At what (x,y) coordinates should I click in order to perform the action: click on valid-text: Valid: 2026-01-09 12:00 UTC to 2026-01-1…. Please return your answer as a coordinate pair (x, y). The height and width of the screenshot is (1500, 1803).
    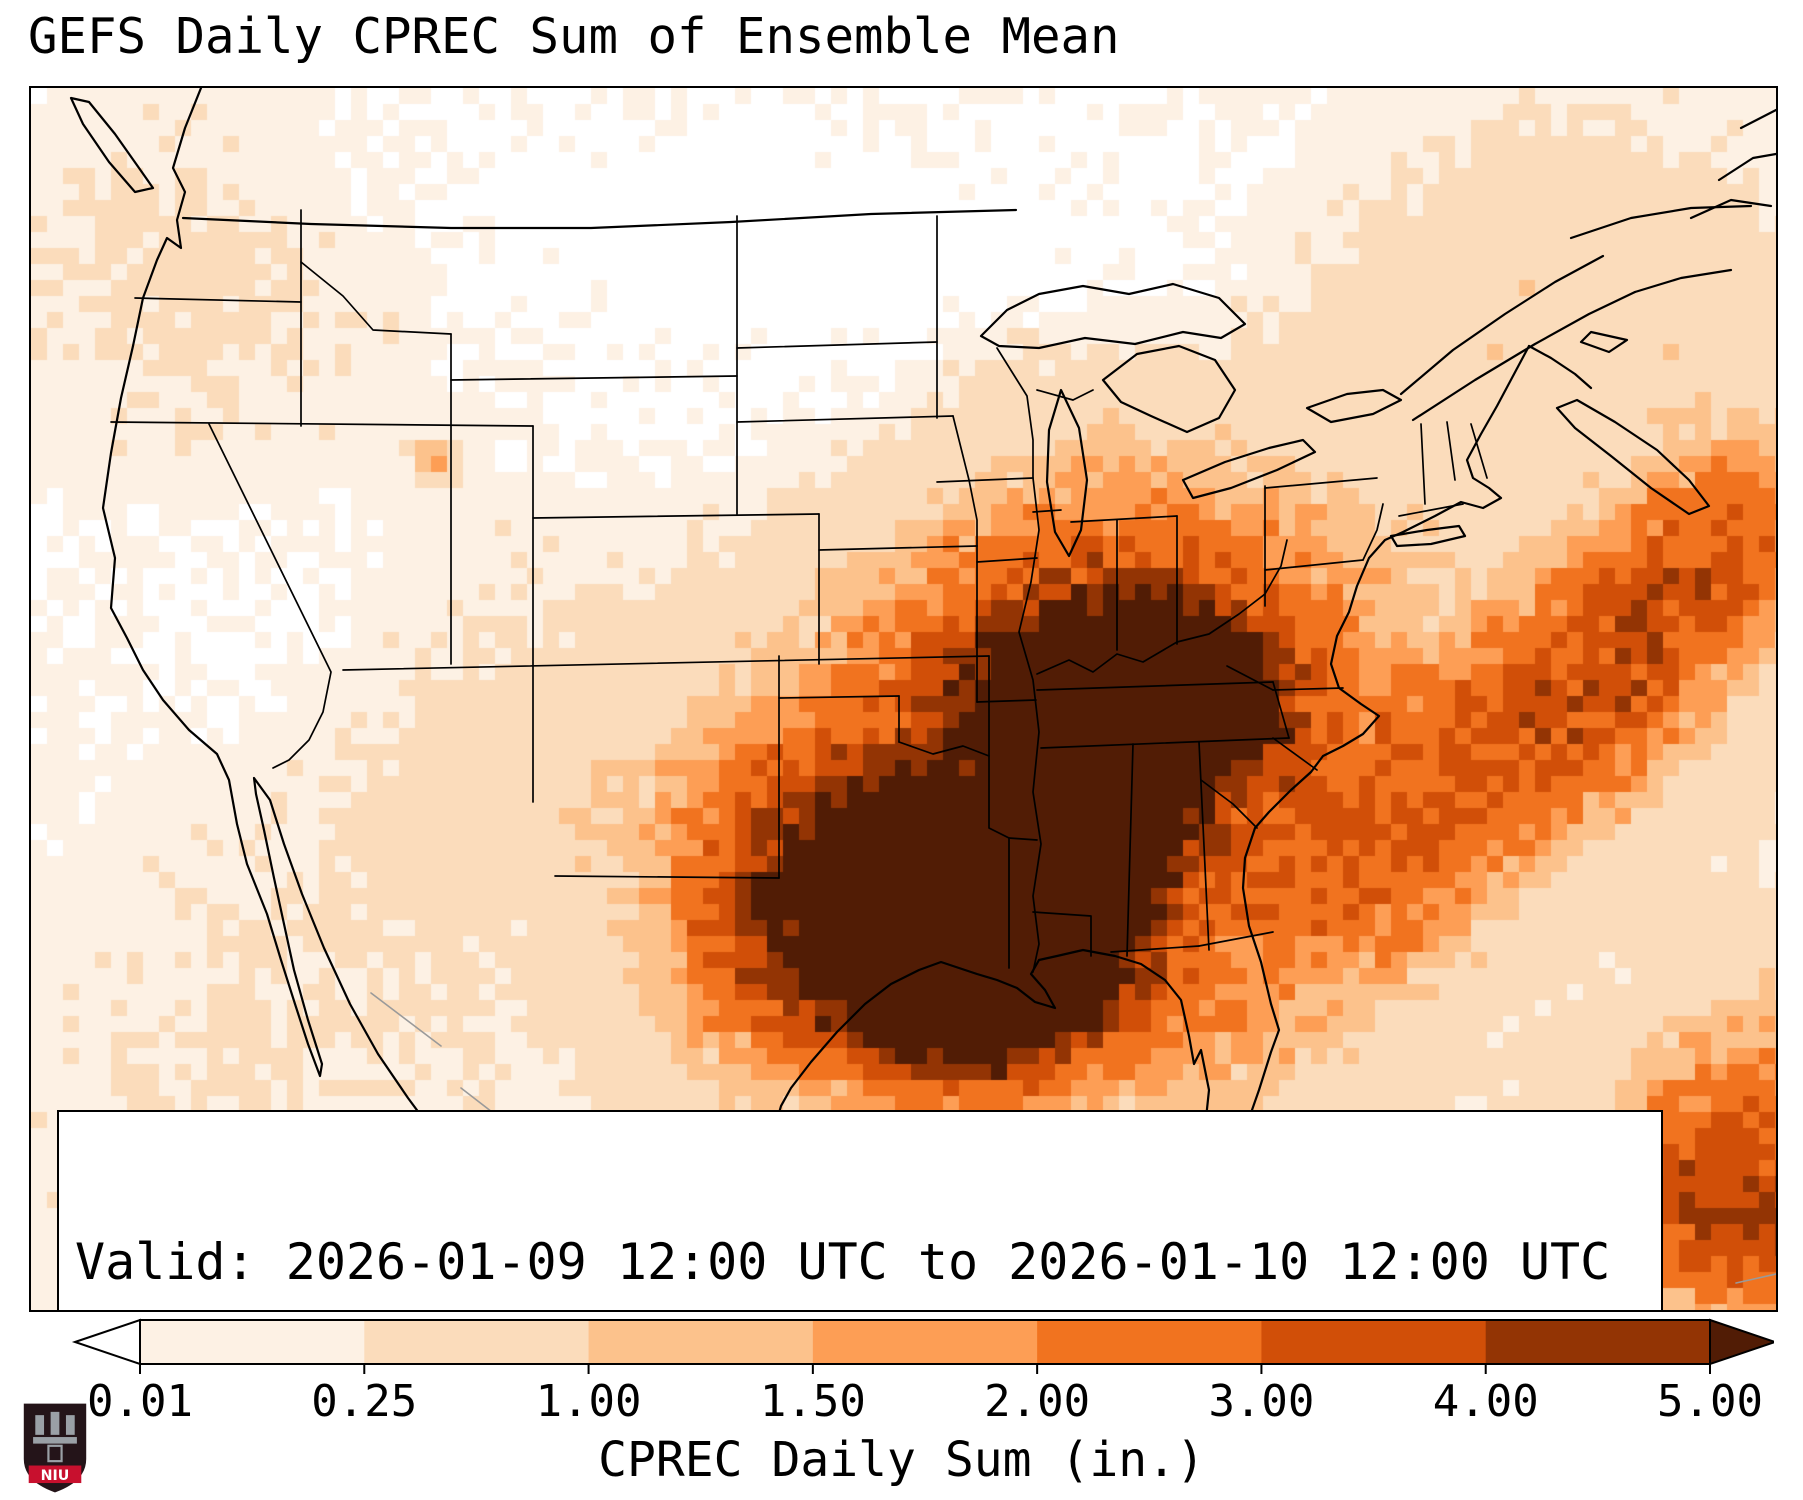
    Looking at the image, I should click on (843, 1262).